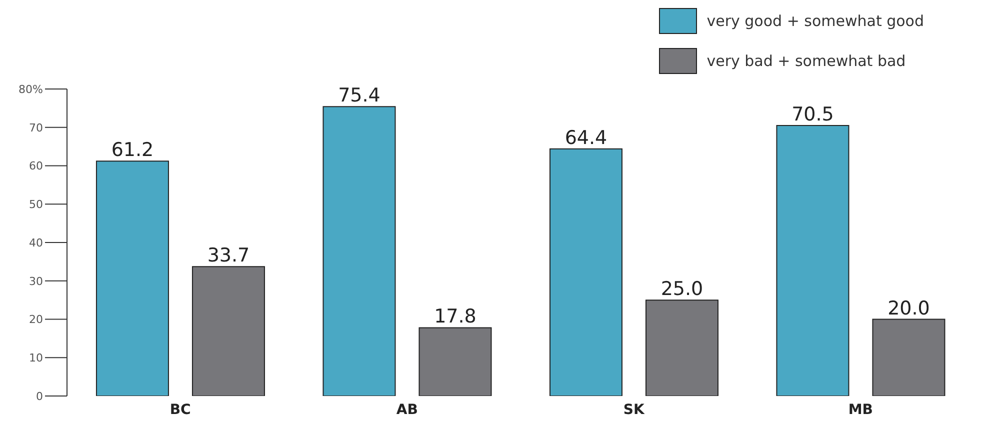 This screenshot has height=432, width=992. I want to click on x-tick-label: MB, so click(860, 410).